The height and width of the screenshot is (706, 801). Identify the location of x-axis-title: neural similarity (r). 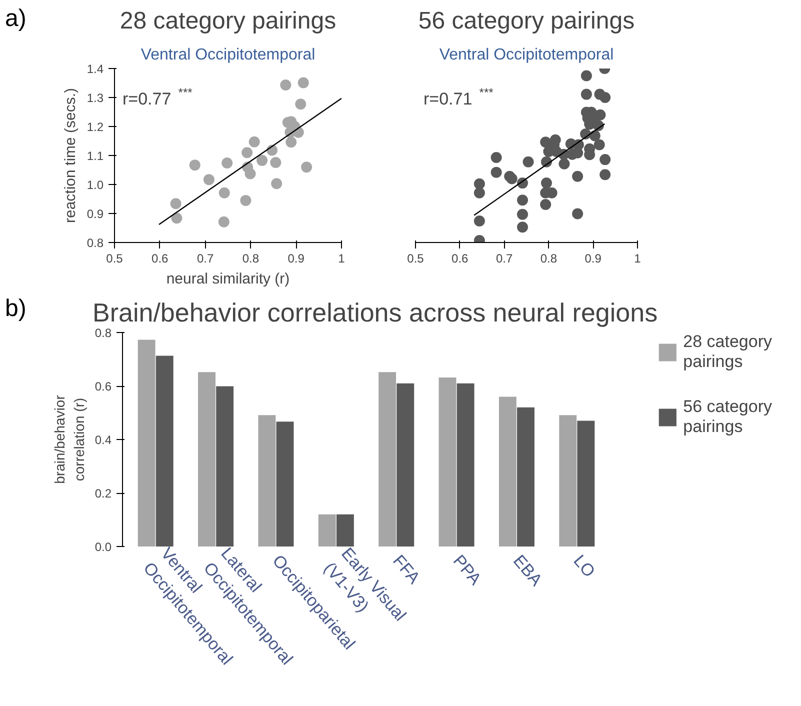
(228, 279).